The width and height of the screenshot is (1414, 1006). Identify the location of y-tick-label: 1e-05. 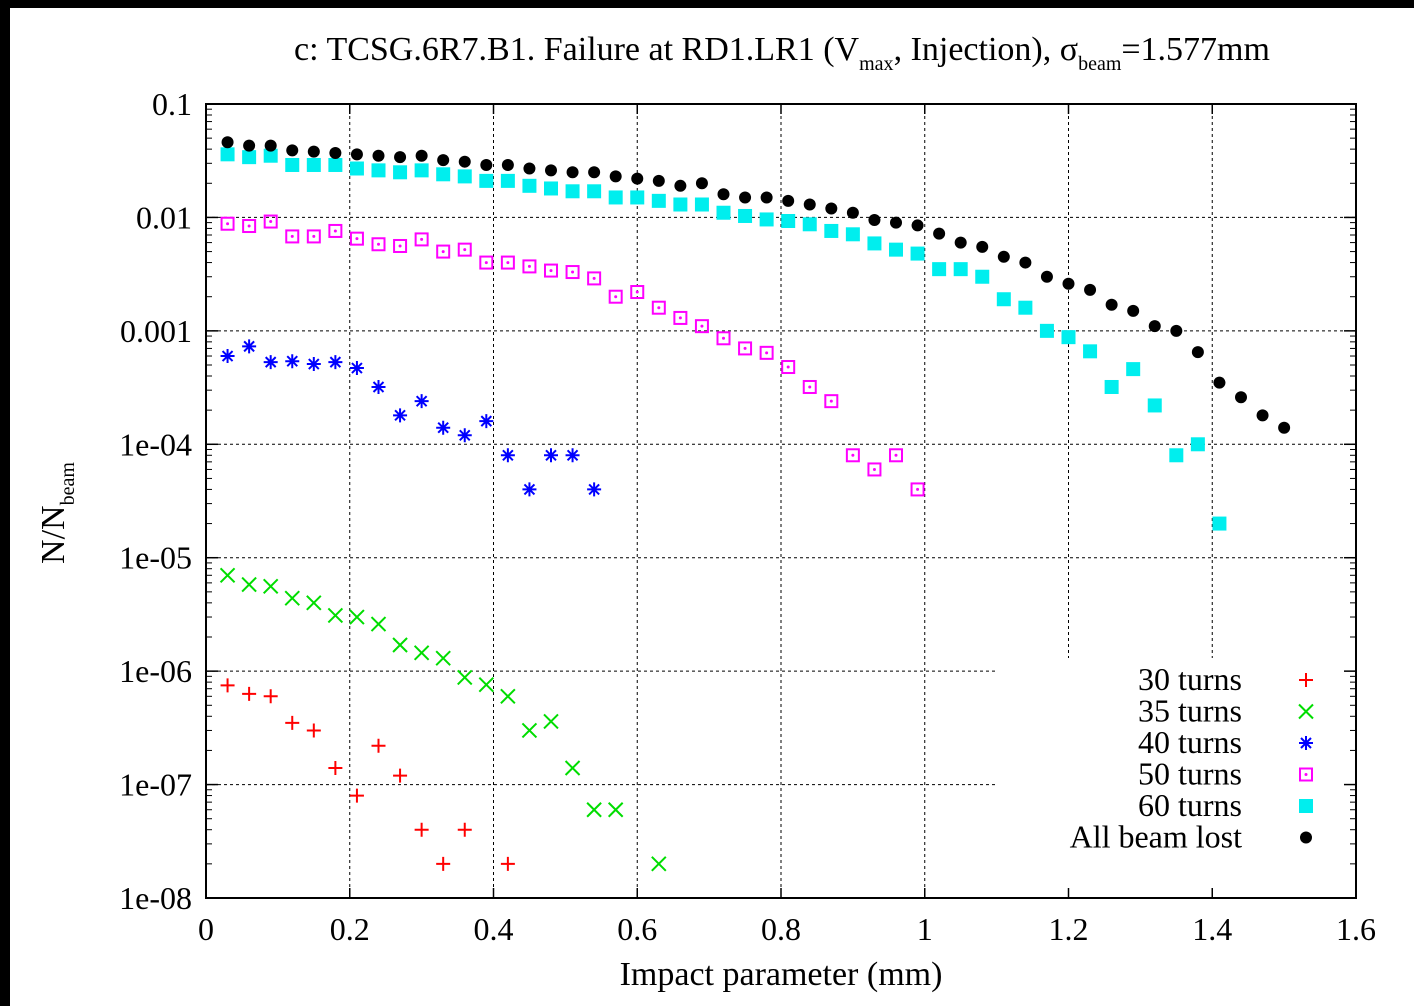
(155, 558).